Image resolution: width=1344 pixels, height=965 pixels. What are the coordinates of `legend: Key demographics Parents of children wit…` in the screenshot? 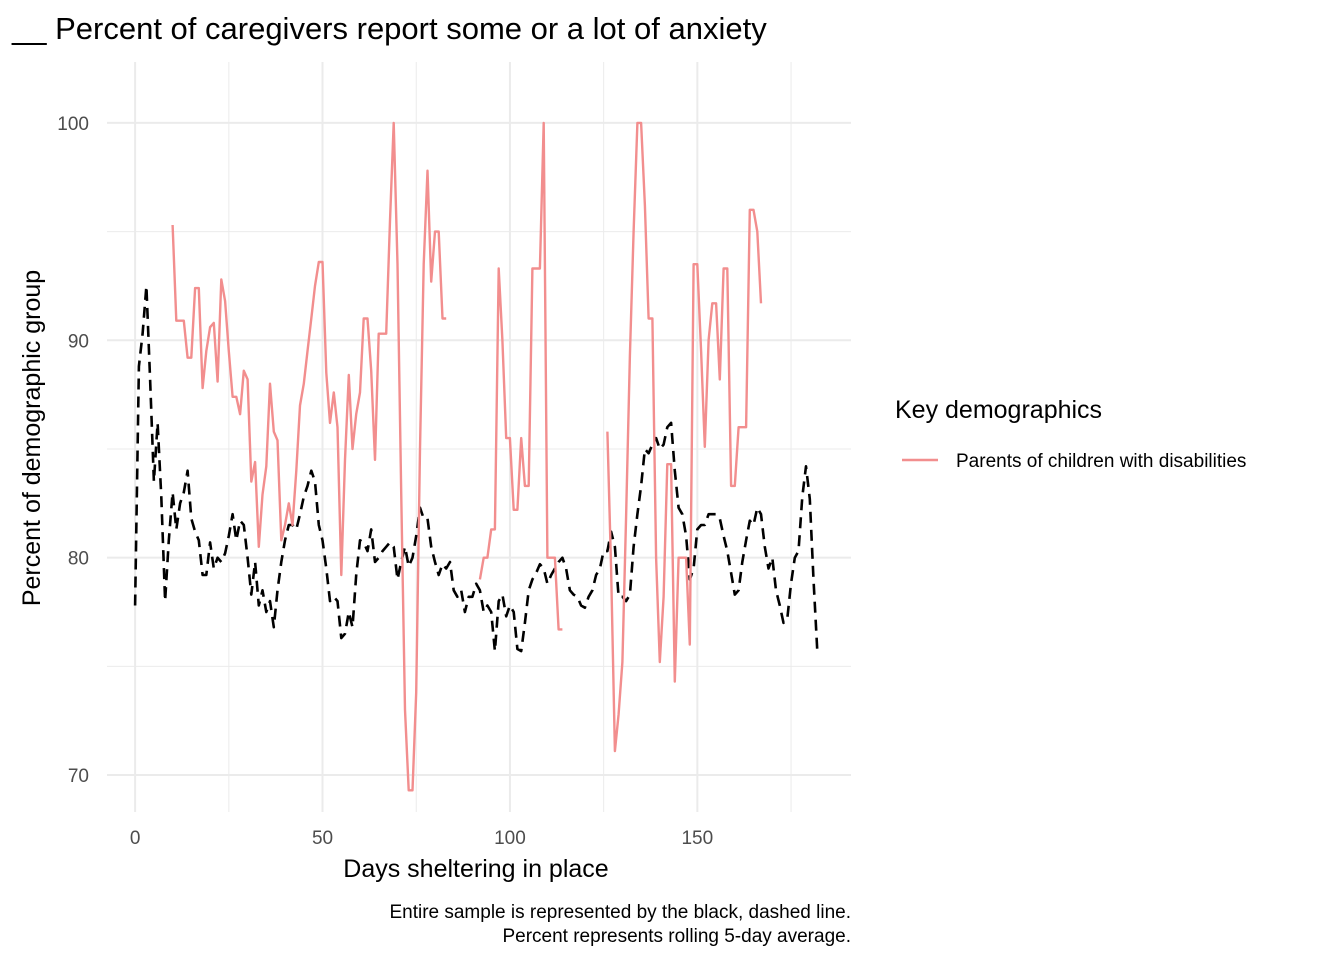 It's located at (1070, 434).